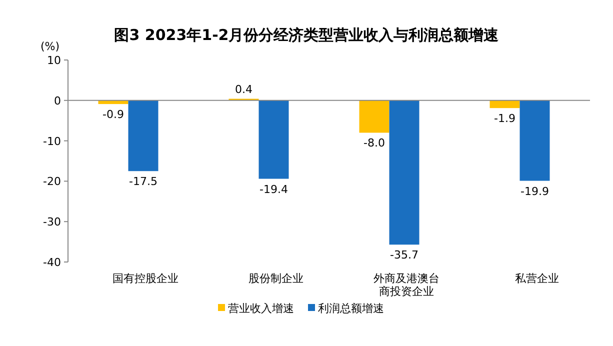 The image size is (613, 346). I want to click on y-tick-label: -30, so click(52, 222).